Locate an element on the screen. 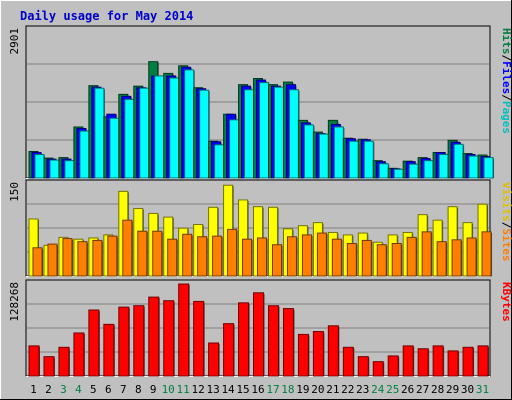  panel-axis-label: KBytes is located at coordinates (506, 302).